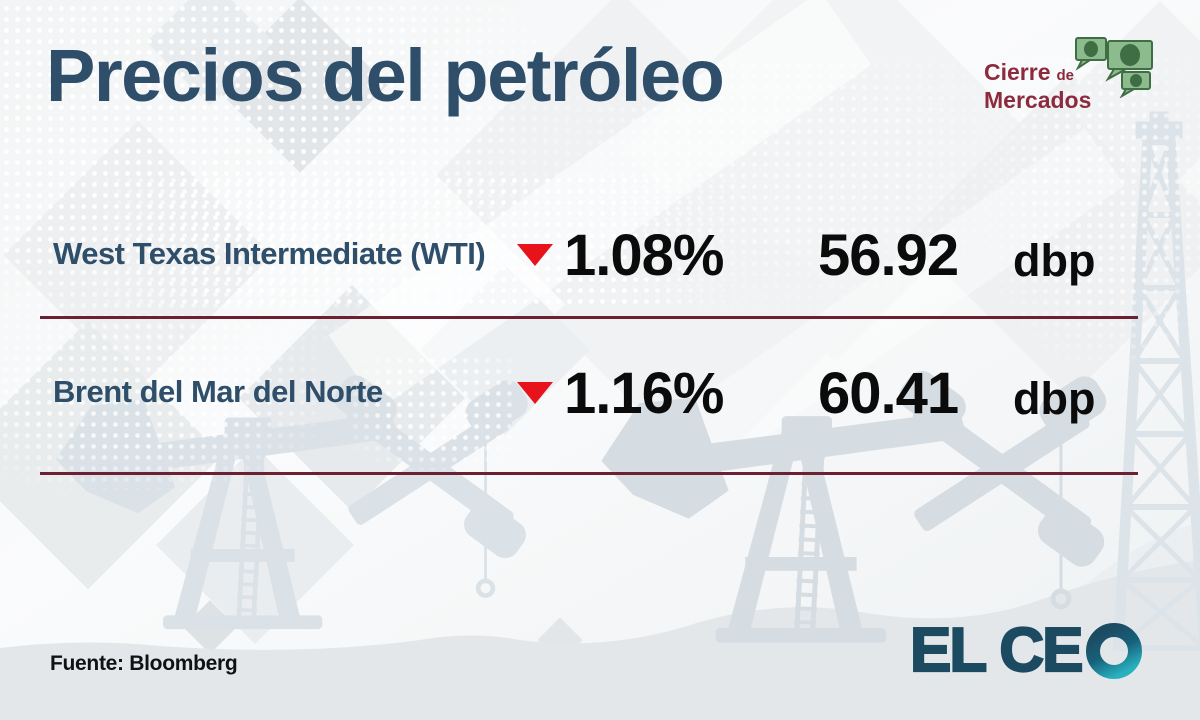  Describe the element at coordinates (644, 393) in the screenshot. I see `change-percent: 1.16%` at that location.